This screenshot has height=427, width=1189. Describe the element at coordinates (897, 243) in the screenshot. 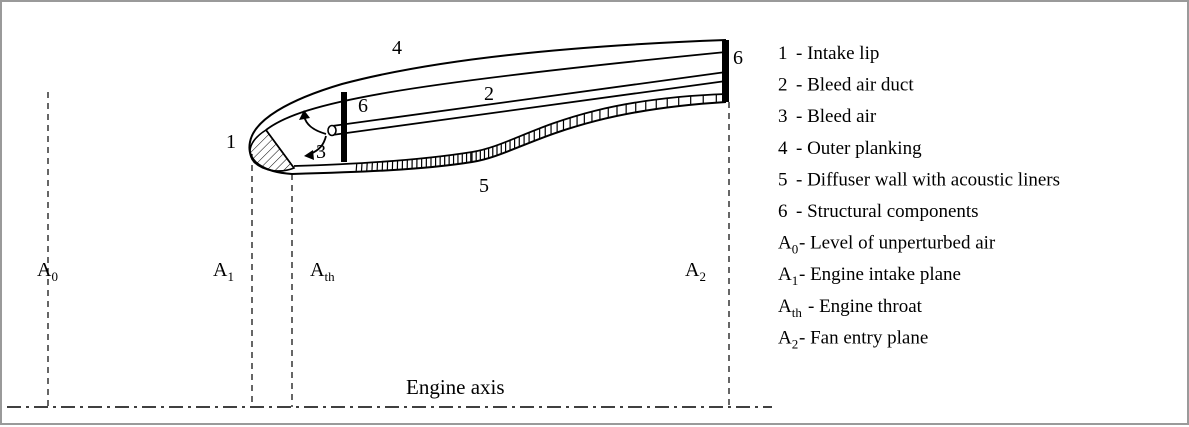

I see `legend-text: - Level of unperturbed air` at that location.